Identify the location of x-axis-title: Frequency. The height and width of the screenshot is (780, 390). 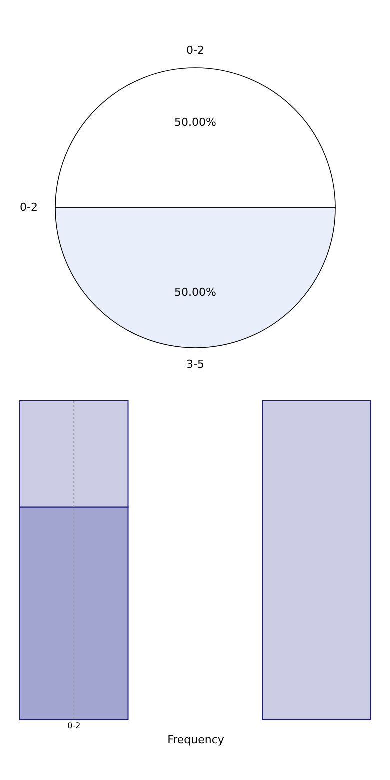
(196, 740).